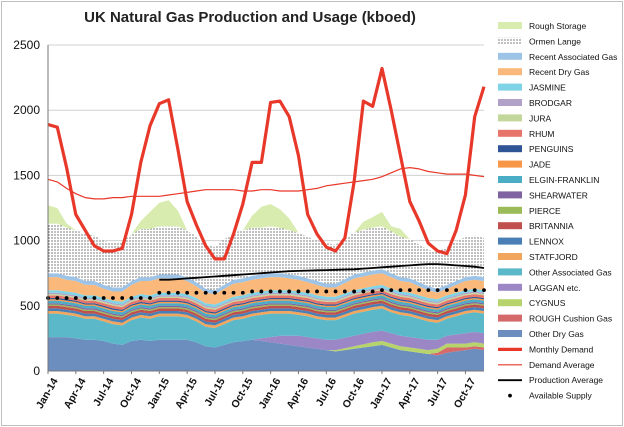 This screenshot has width=624, height=427. I want to click on legend-item-recent-dry-gas: Recent Dry Gas, so click(543, 72).